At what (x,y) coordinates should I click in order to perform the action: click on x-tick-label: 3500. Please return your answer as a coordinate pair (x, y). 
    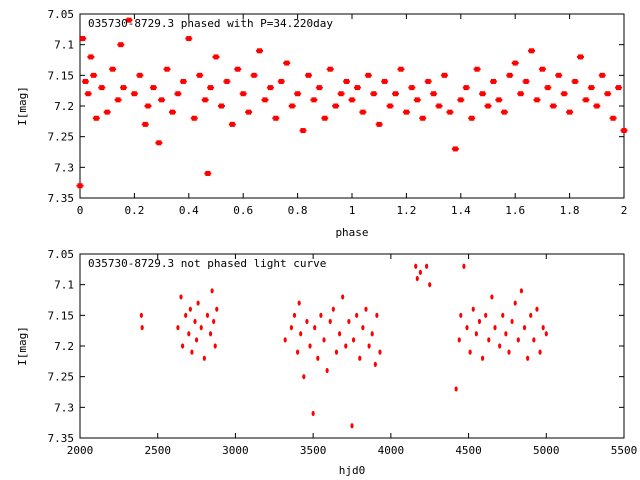
    Looking at the image, I should click on (313, 450).